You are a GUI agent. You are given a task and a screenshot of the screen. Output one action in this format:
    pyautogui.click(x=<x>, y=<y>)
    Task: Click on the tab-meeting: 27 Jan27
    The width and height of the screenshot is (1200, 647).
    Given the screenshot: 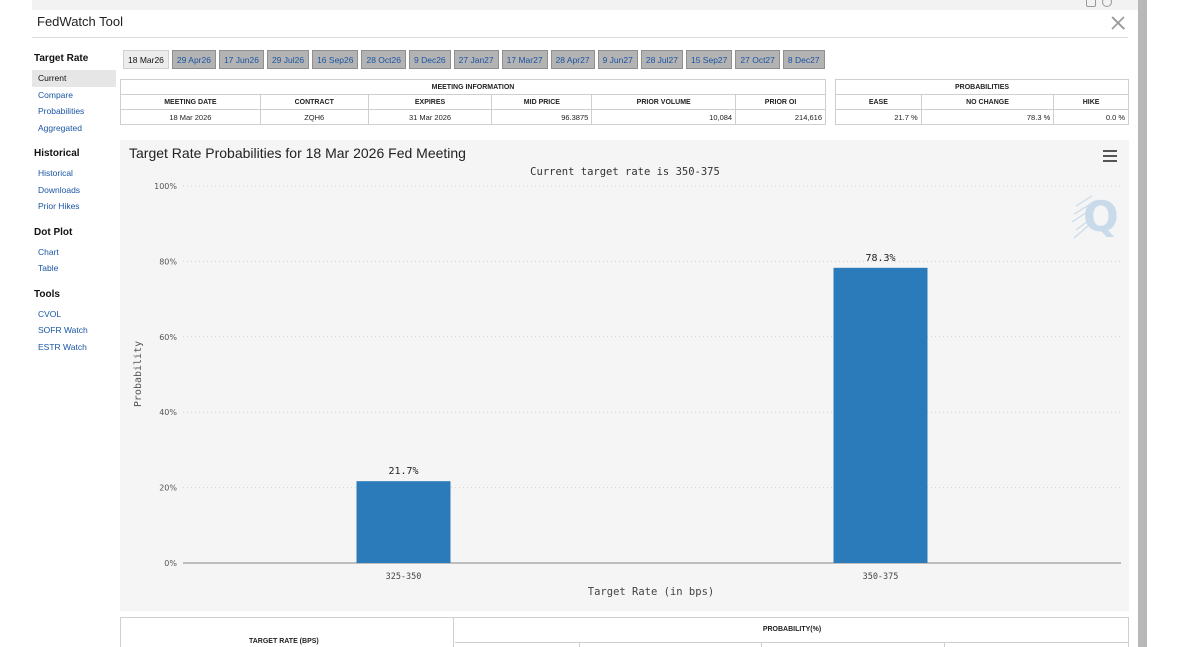 What is the action you would take?
    pyautogui.click(x=476, y=59)
    